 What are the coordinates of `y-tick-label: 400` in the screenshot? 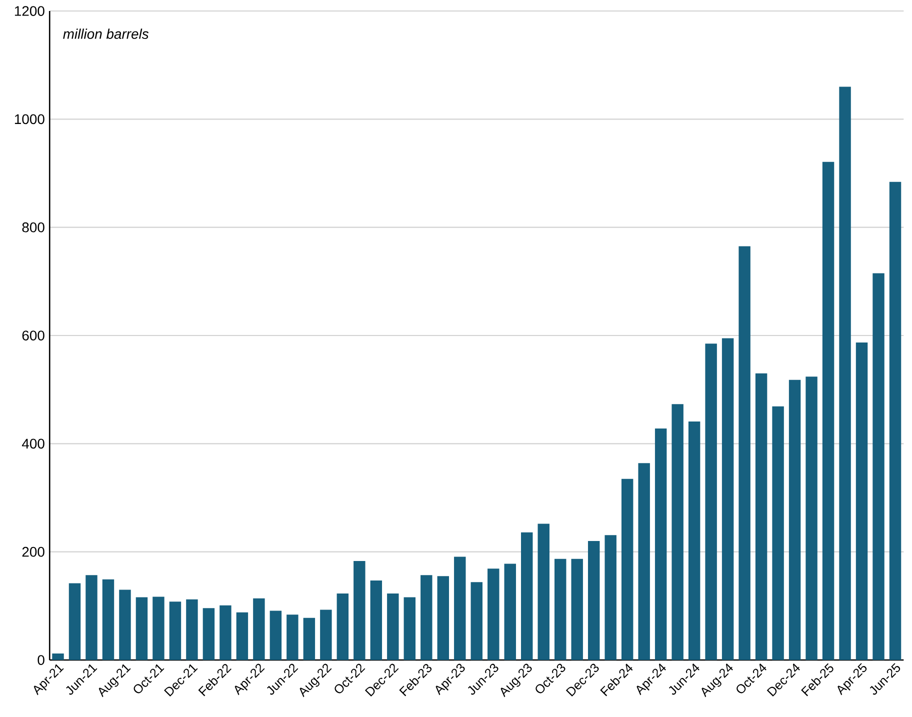 It's located at (33, 443).